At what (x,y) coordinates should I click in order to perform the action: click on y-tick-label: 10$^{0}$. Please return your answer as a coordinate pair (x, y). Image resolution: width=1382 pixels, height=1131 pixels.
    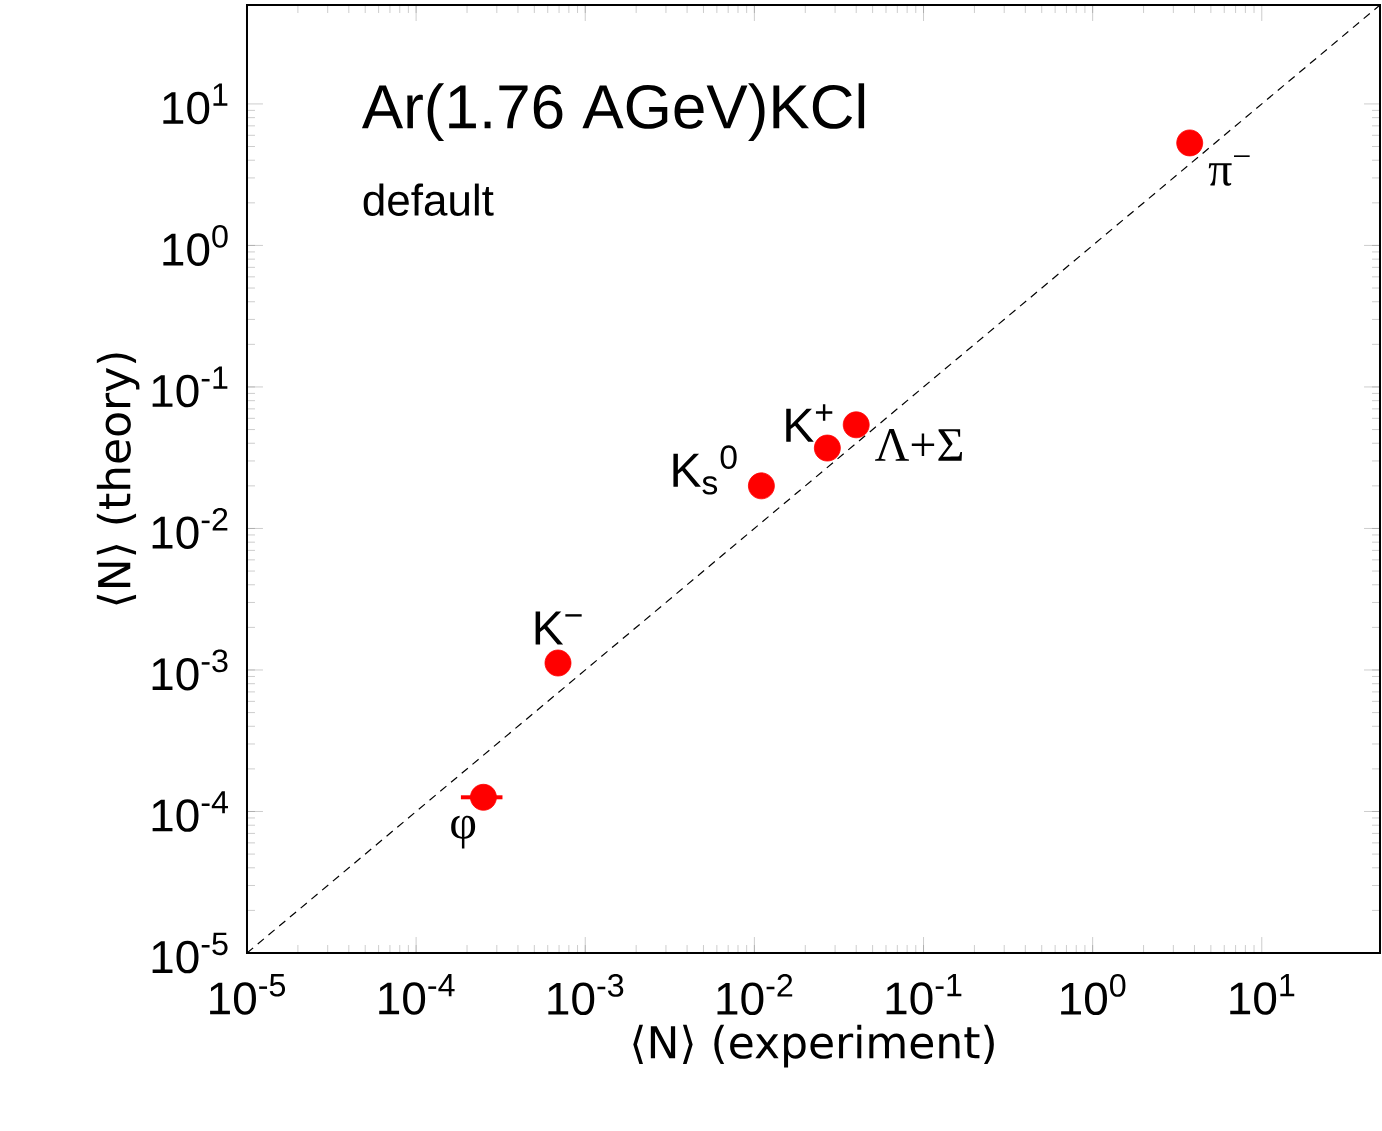
    Looking at the image, I should click on (195, 245).